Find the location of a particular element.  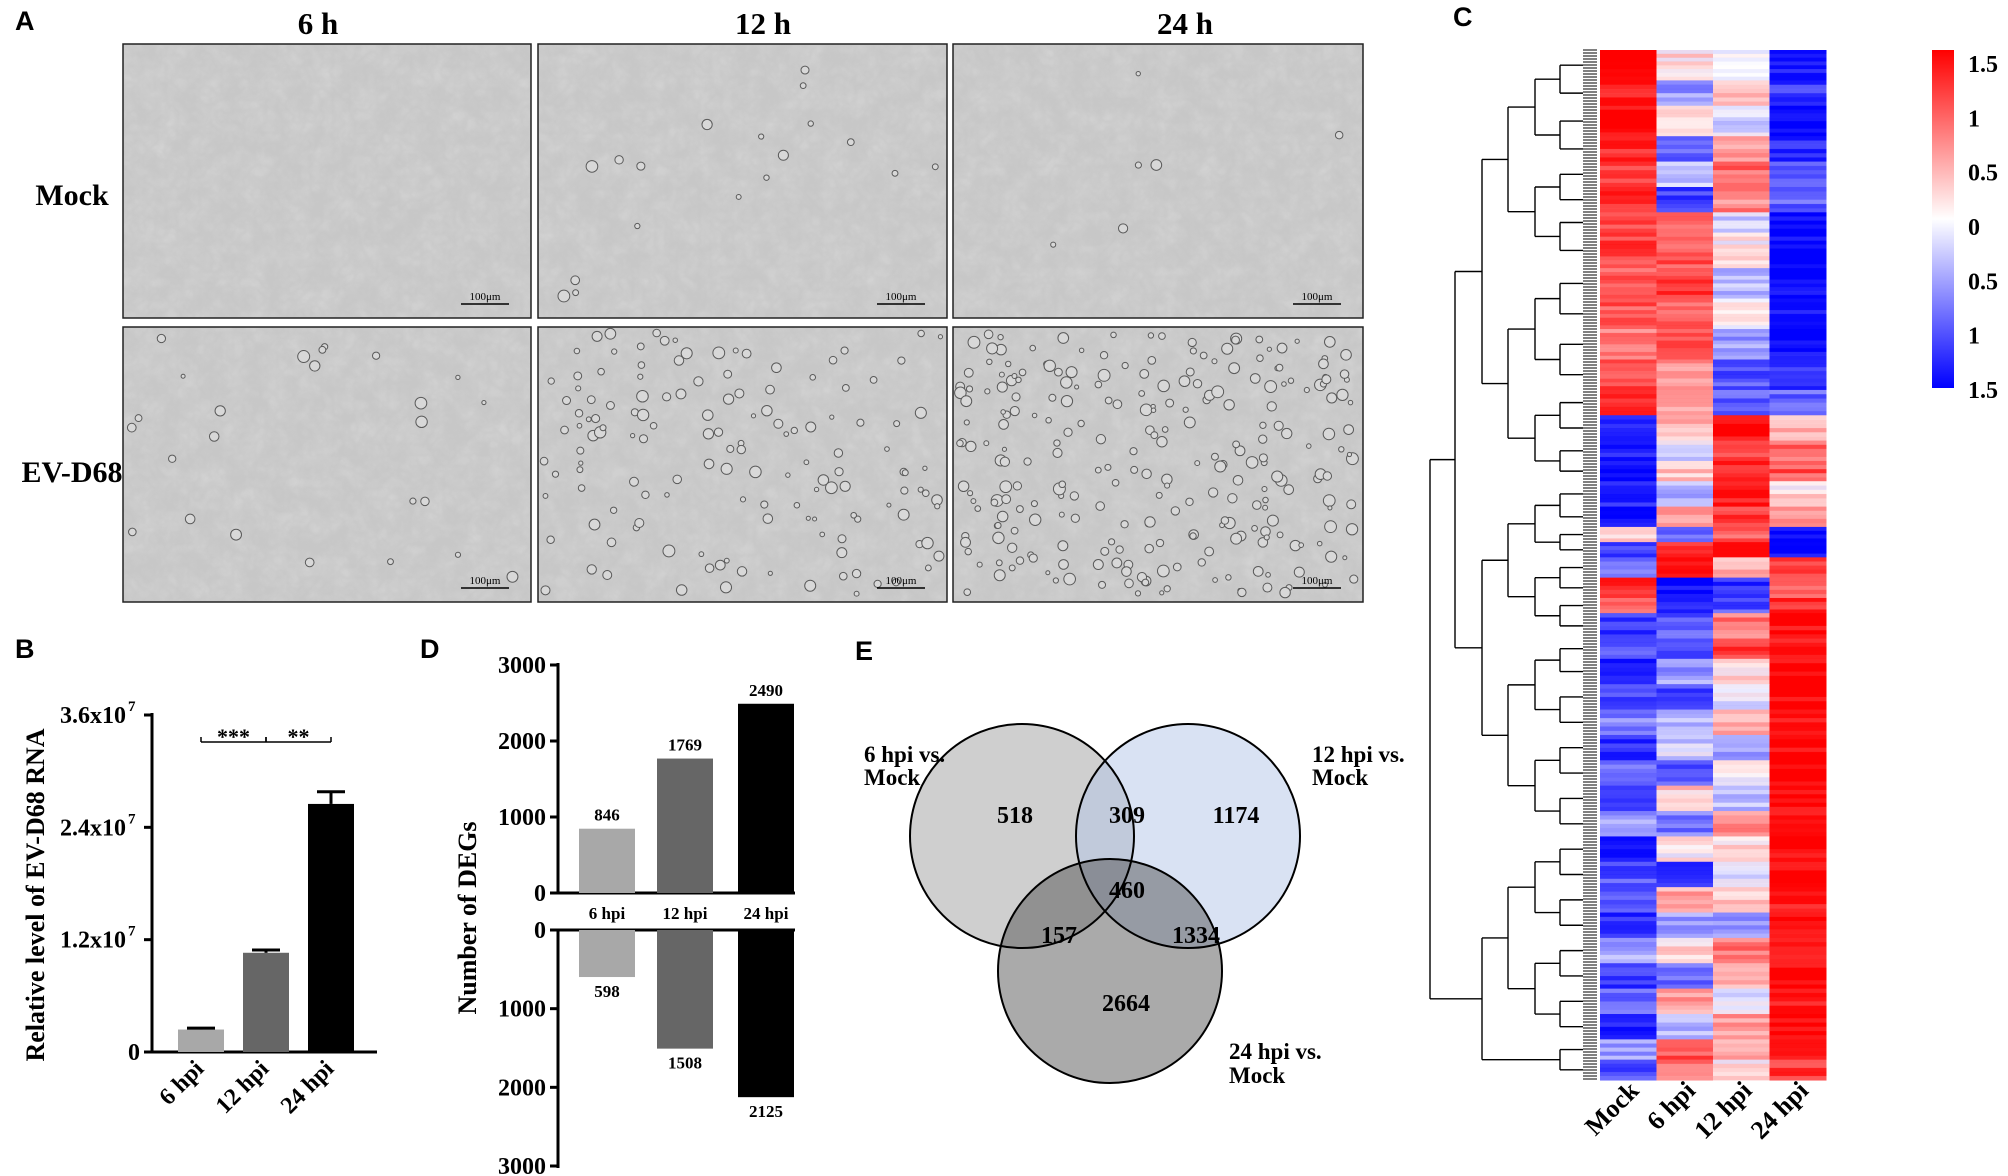

colorbar-tick-label: 0 is located at coordinates (1974, 228).